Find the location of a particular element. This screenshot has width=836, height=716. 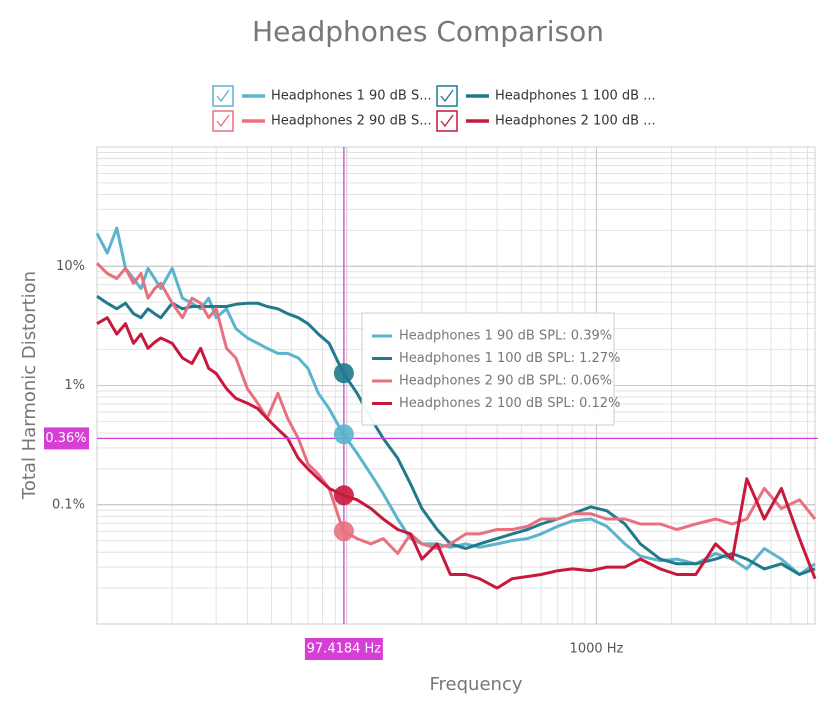

crosshair-x-label: 97.4184 Hz is located at coordinates (344, 649).